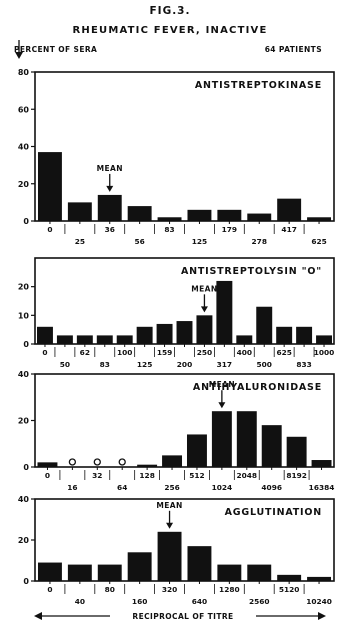 Image resolution: width=340 pixels, height=626 pixels. I want to click on x-tick-label: 159, so click(164, 352).